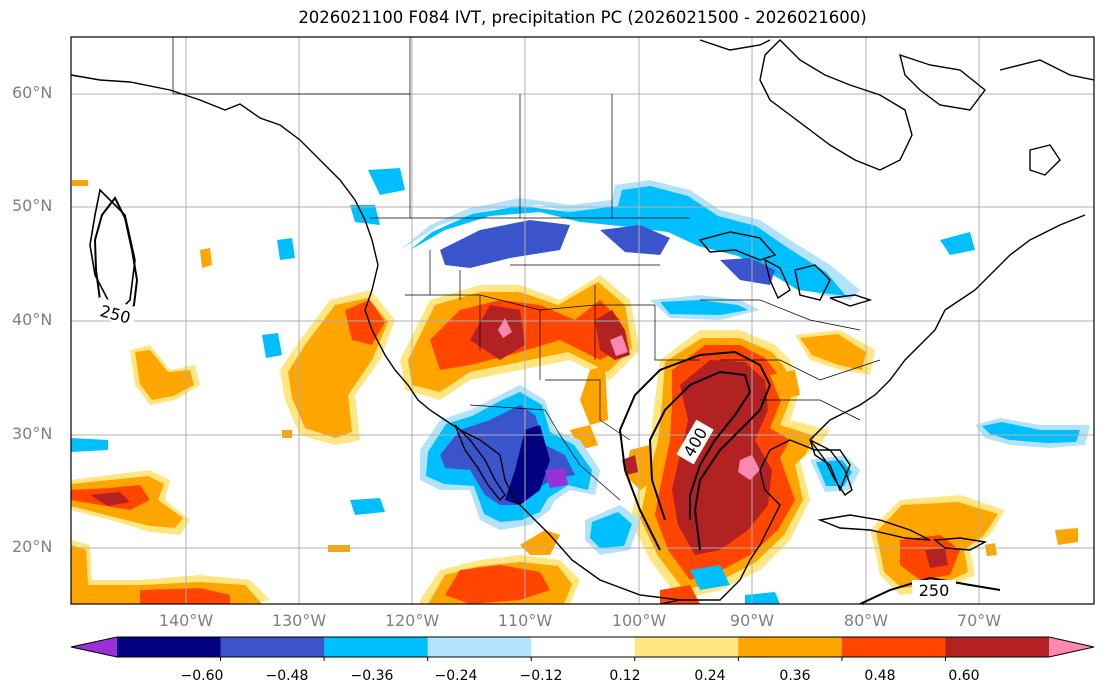 The width and height of the screenshot is (1105, 698). What do you see at coordinates (525, 620) in the screenshot?
I see `lon-label-110w: 110°W` at bounding box center [525, 620].